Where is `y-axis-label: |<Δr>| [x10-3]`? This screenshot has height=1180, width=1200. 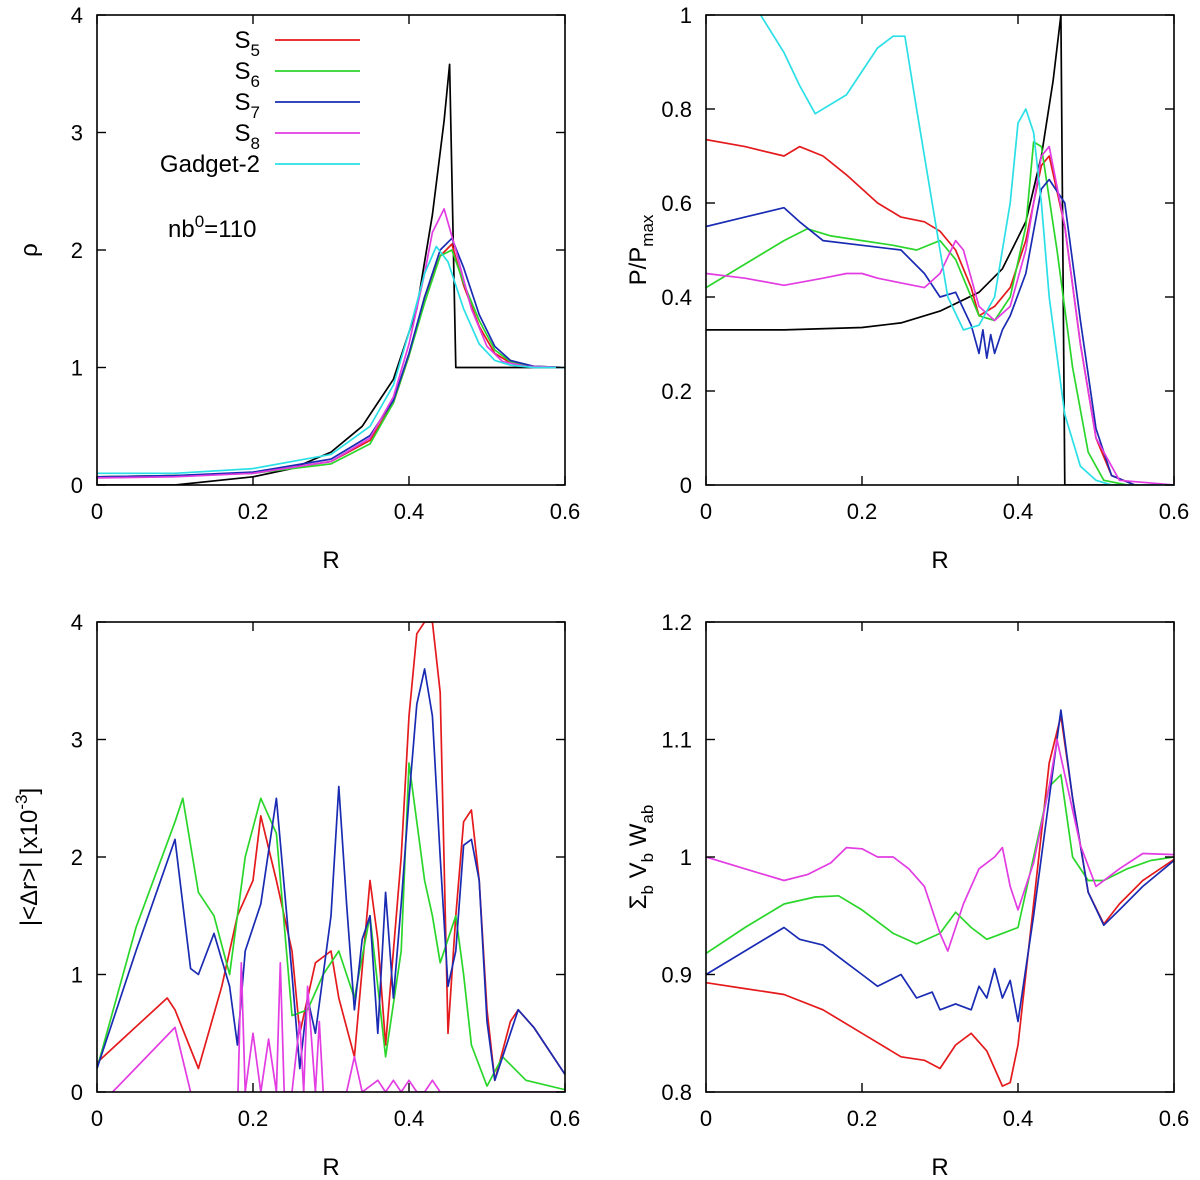
y-axis-label: |<Δr>| [x10-3] is located at coordinates (27, 857).